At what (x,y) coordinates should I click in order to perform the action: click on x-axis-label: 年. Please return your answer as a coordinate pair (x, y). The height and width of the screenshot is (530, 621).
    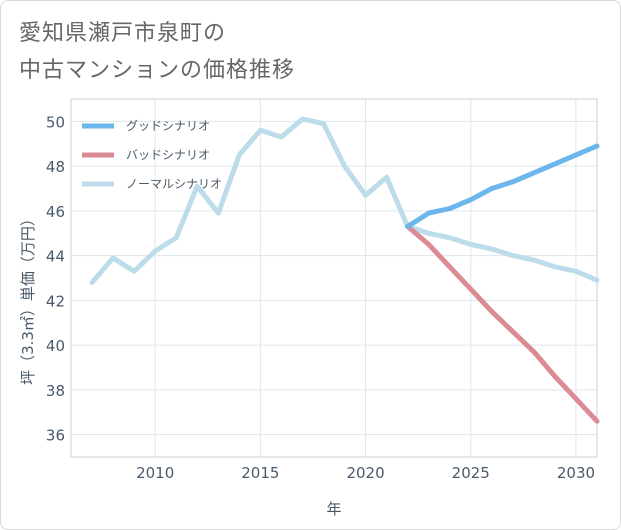
    Looking at the image, I should click on (333, 509).